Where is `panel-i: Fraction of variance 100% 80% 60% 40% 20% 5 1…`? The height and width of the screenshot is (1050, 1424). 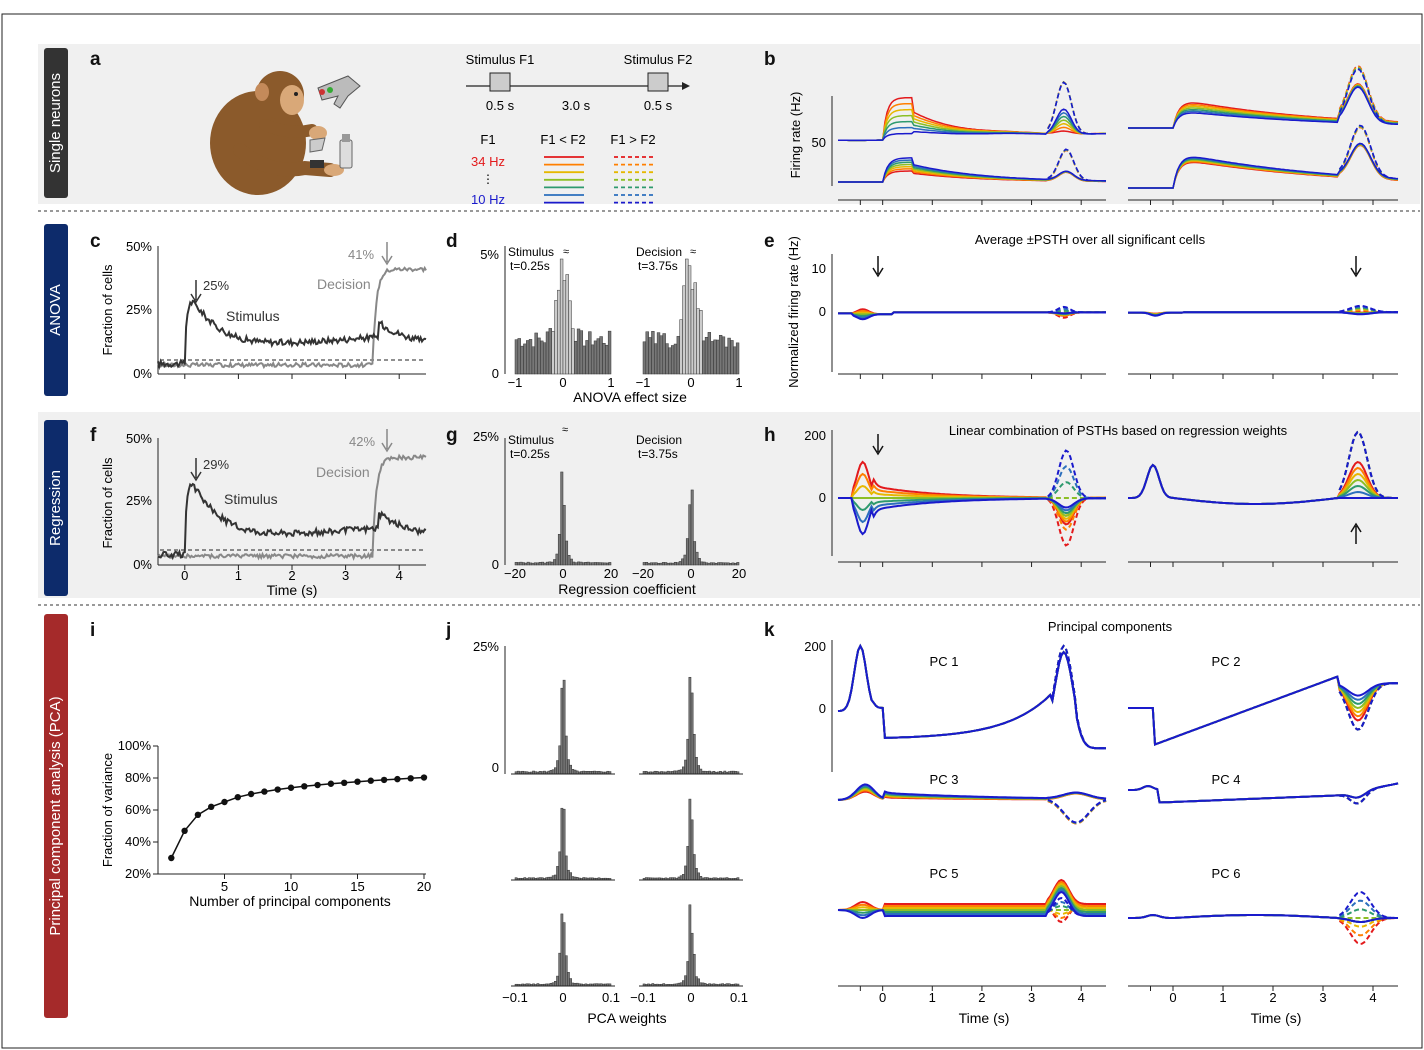 panel-i: Fraction of variance 100% 80% 60% 40% 20% 5 1… is located at coordinates (265, 823).